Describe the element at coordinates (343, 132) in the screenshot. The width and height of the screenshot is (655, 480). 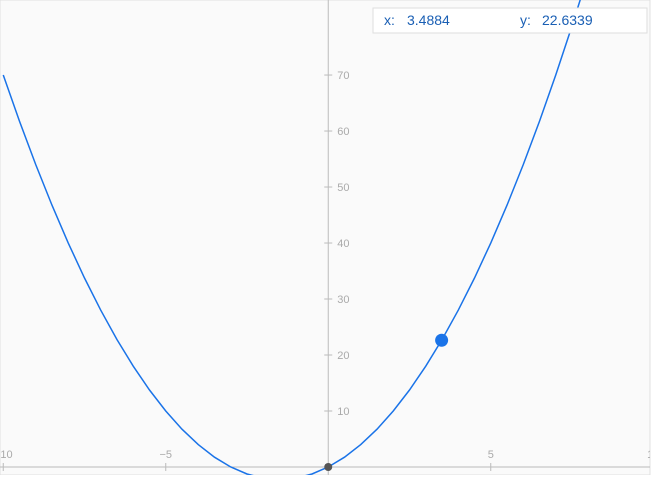
I see `y-tick-label: 60` at that location.